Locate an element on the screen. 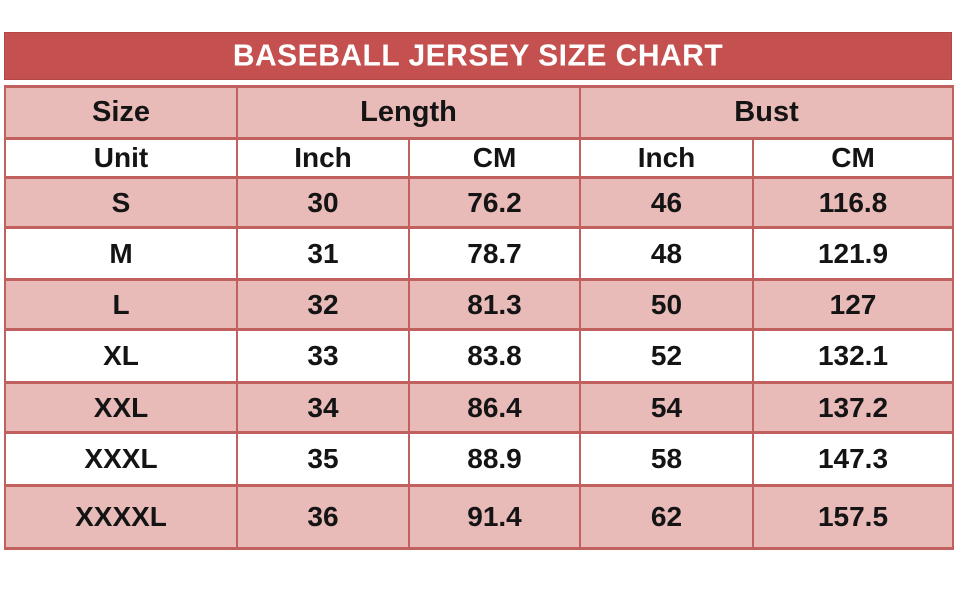  length-cm-cell: 83.8 is located at coordinates (494, 356).